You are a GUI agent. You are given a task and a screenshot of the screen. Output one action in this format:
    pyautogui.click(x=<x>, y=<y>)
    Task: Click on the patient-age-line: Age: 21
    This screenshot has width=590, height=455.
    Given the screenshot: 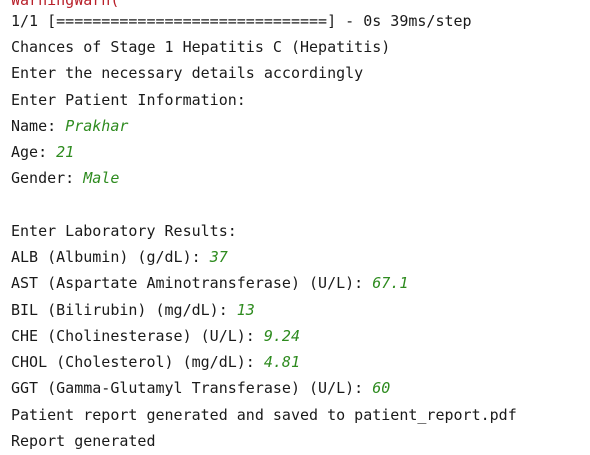 What is the action you would take?
    pyautogui.click(x=42, y=152)
    